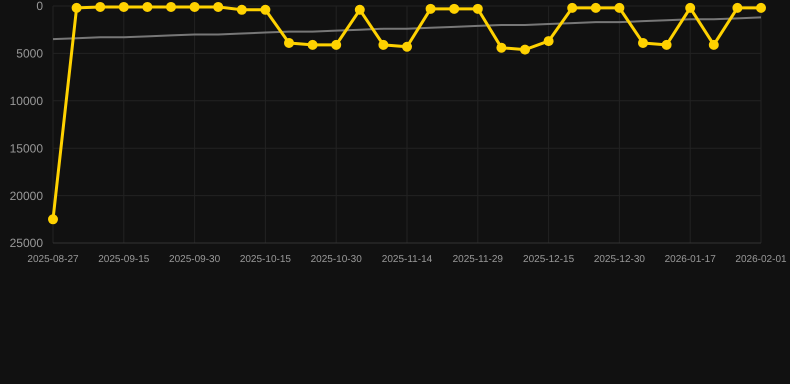 This screenshot has height=384, width=790. What do you see at coordinates (40, 7) in the screenshot?
I see `y-tick-label: 0` at bounding box center [40, 7].